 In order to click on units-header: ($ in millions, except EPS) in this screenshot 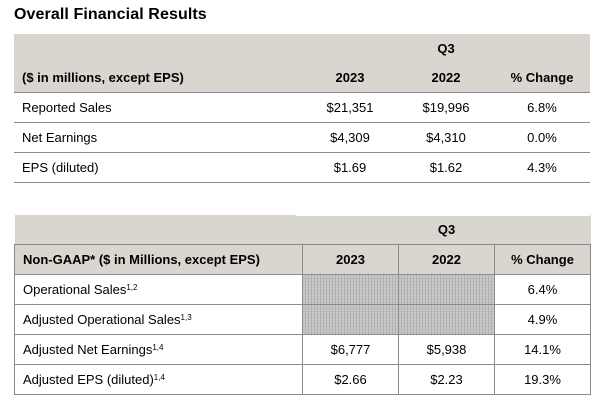, I will do `click(158, 78)`.